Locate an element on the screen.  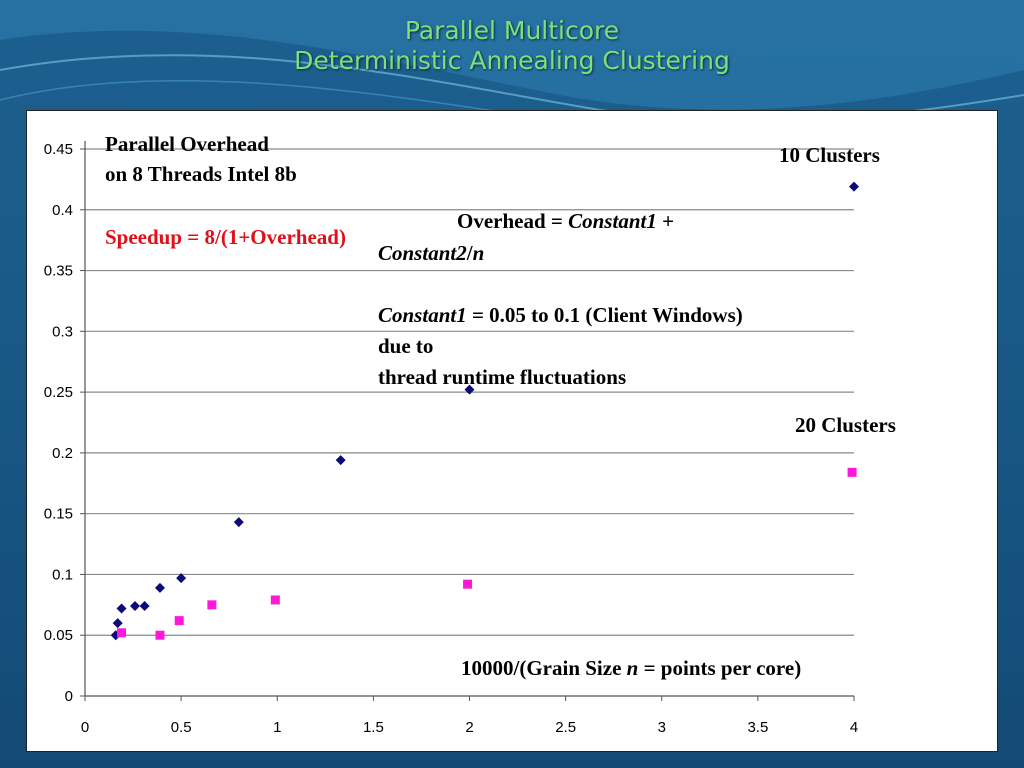
formula-prefix: Overhead = is located at coordinates (513, 221).